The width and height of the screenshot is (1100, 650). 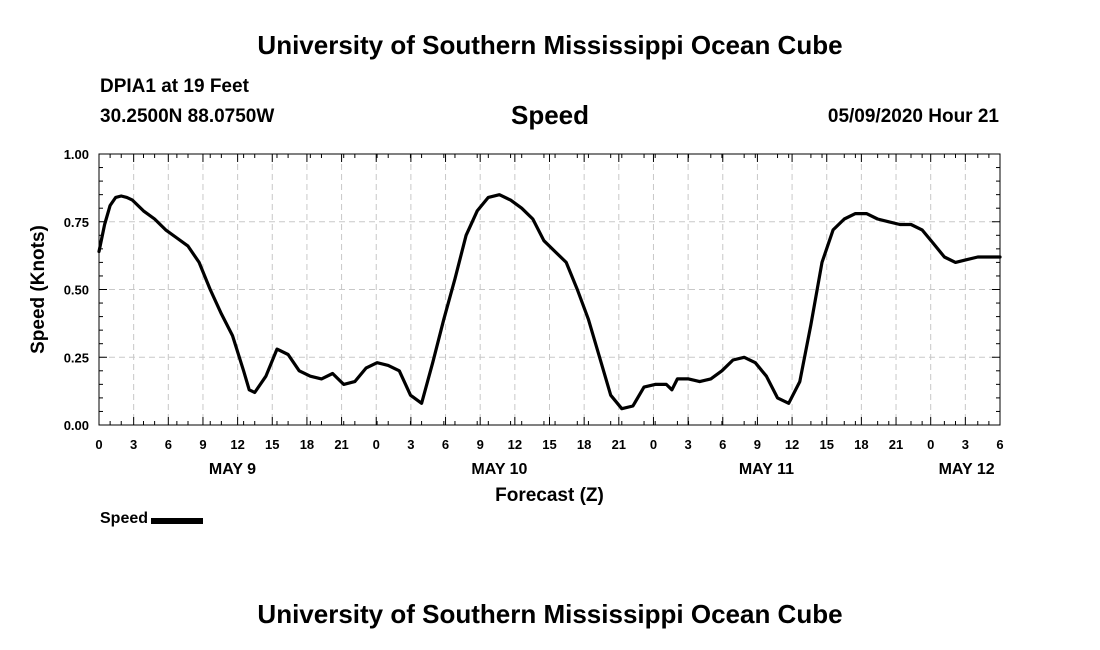 I want to click on y-tick-label: 0.50, so click(x=76, y=290).